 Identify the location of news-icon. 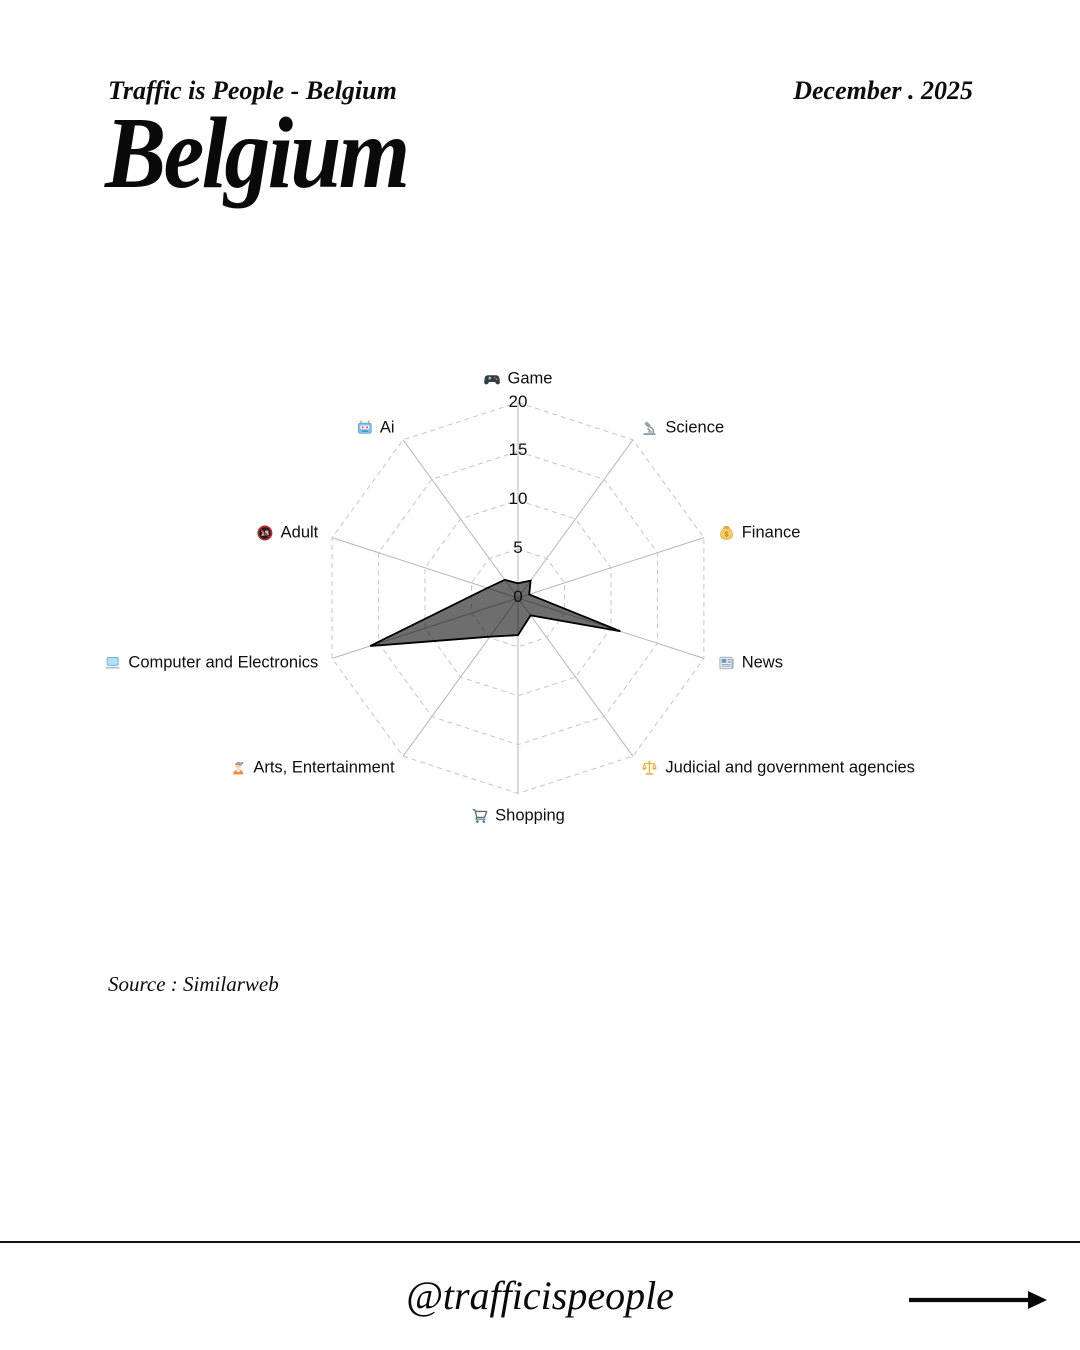
(726, 662).